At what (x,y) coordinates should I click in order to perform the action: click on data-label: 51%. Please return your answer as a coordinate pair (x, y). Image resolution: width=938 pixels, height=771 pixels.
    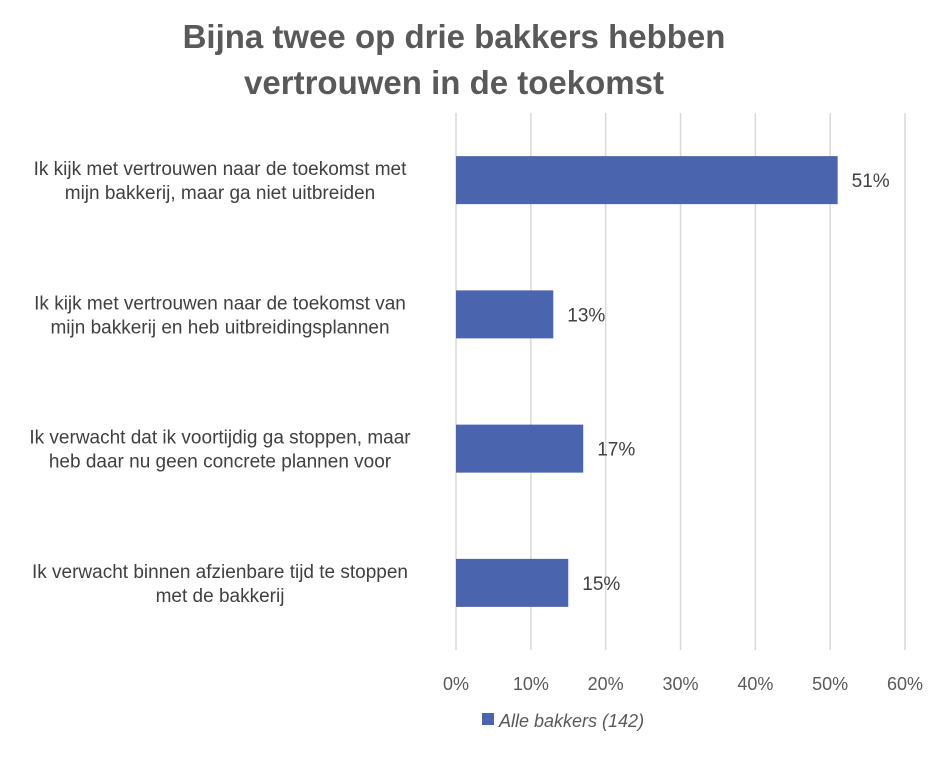
    Looking at the image, I should click on (871, 181).